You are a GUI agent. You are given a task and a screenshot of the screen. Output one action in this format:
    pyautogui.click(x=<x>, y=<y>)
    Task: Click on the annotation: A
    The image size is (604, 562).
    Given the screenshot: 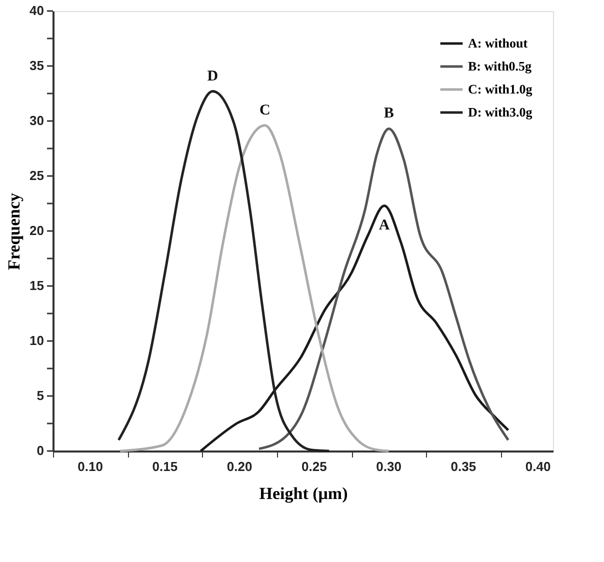 What is the action you would take?
    pyautogui.click(x=384, y=226)
    